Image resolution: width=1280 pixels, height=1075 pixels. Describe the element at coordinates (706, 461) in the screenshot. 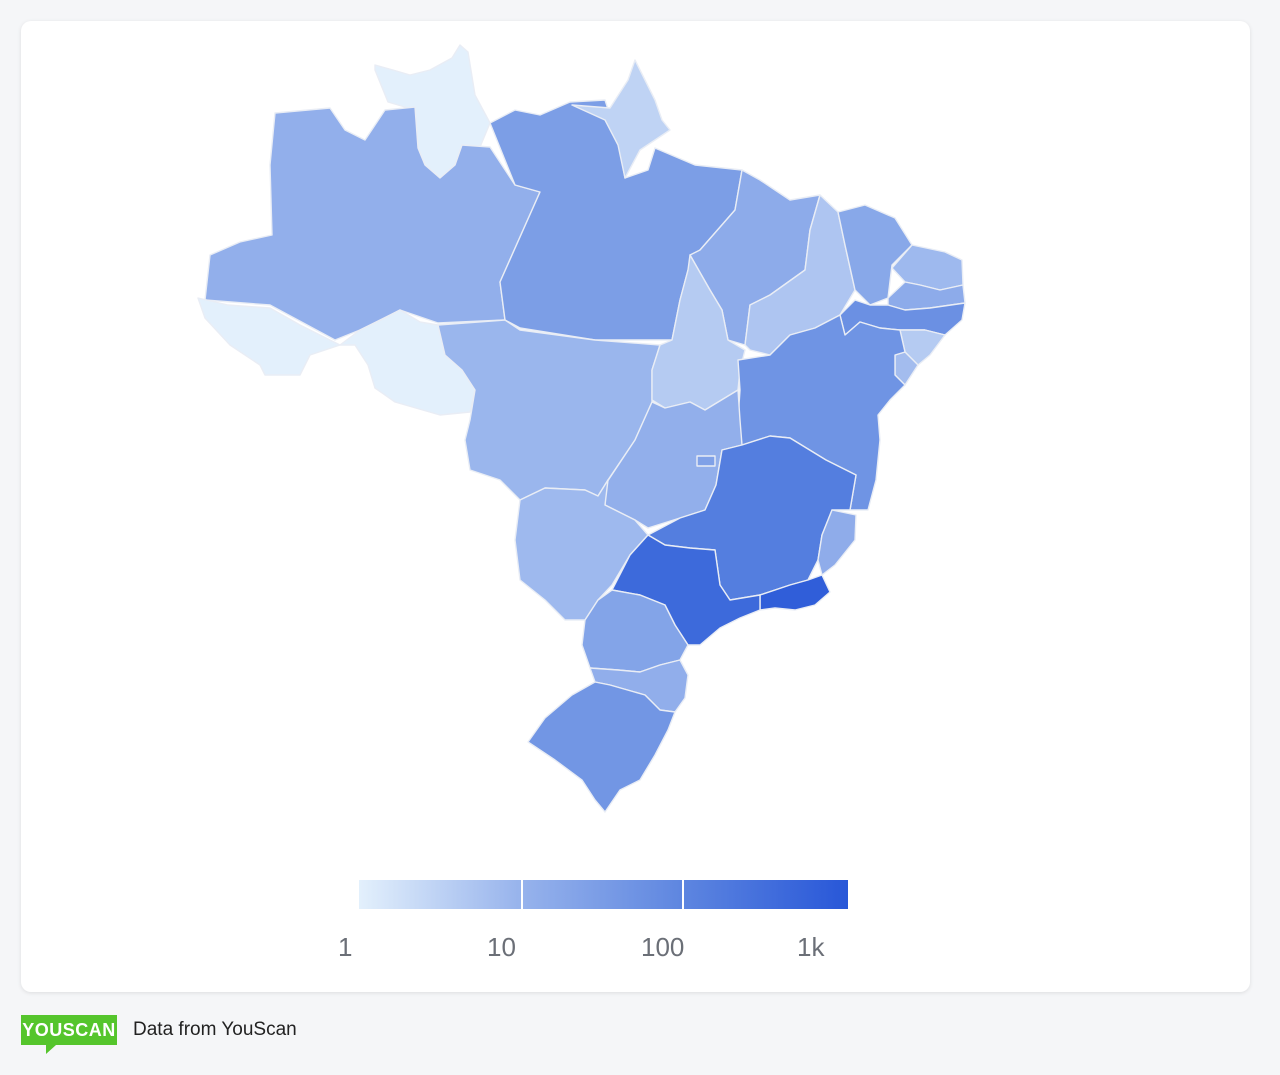

I see `state-distrito-federal` at that location.